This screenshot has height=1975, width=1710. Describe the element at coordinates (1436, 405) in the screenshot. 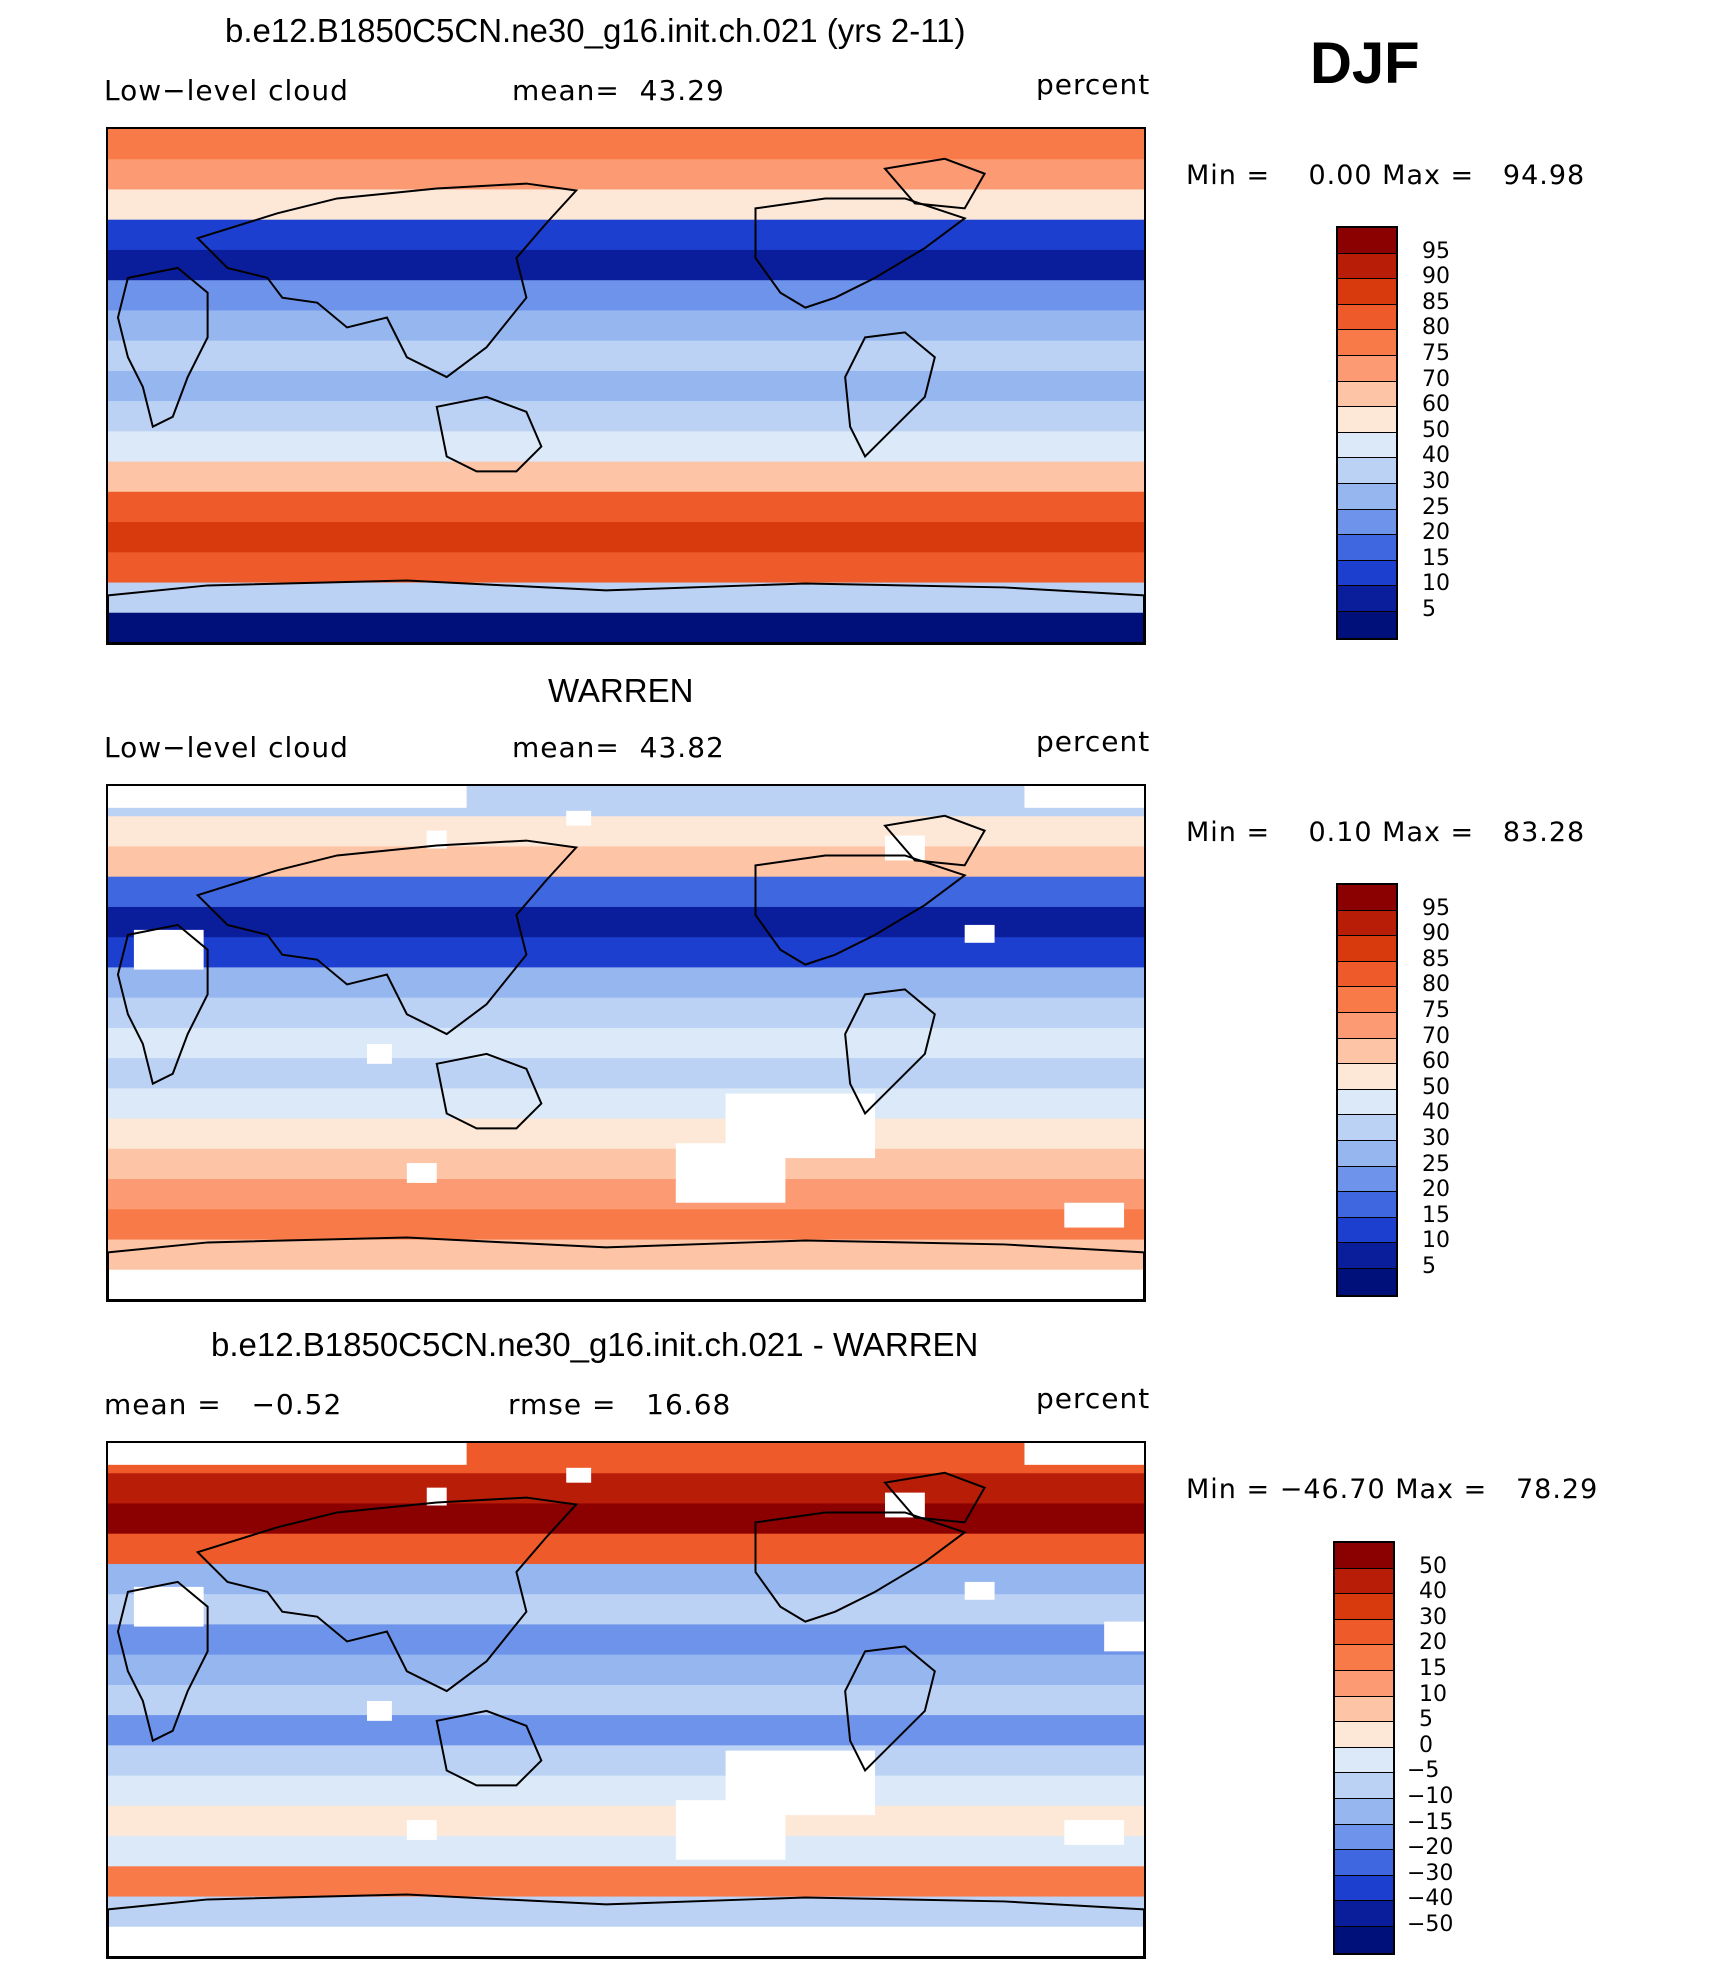

I see `colorbar-tick-label: 60` at that location.